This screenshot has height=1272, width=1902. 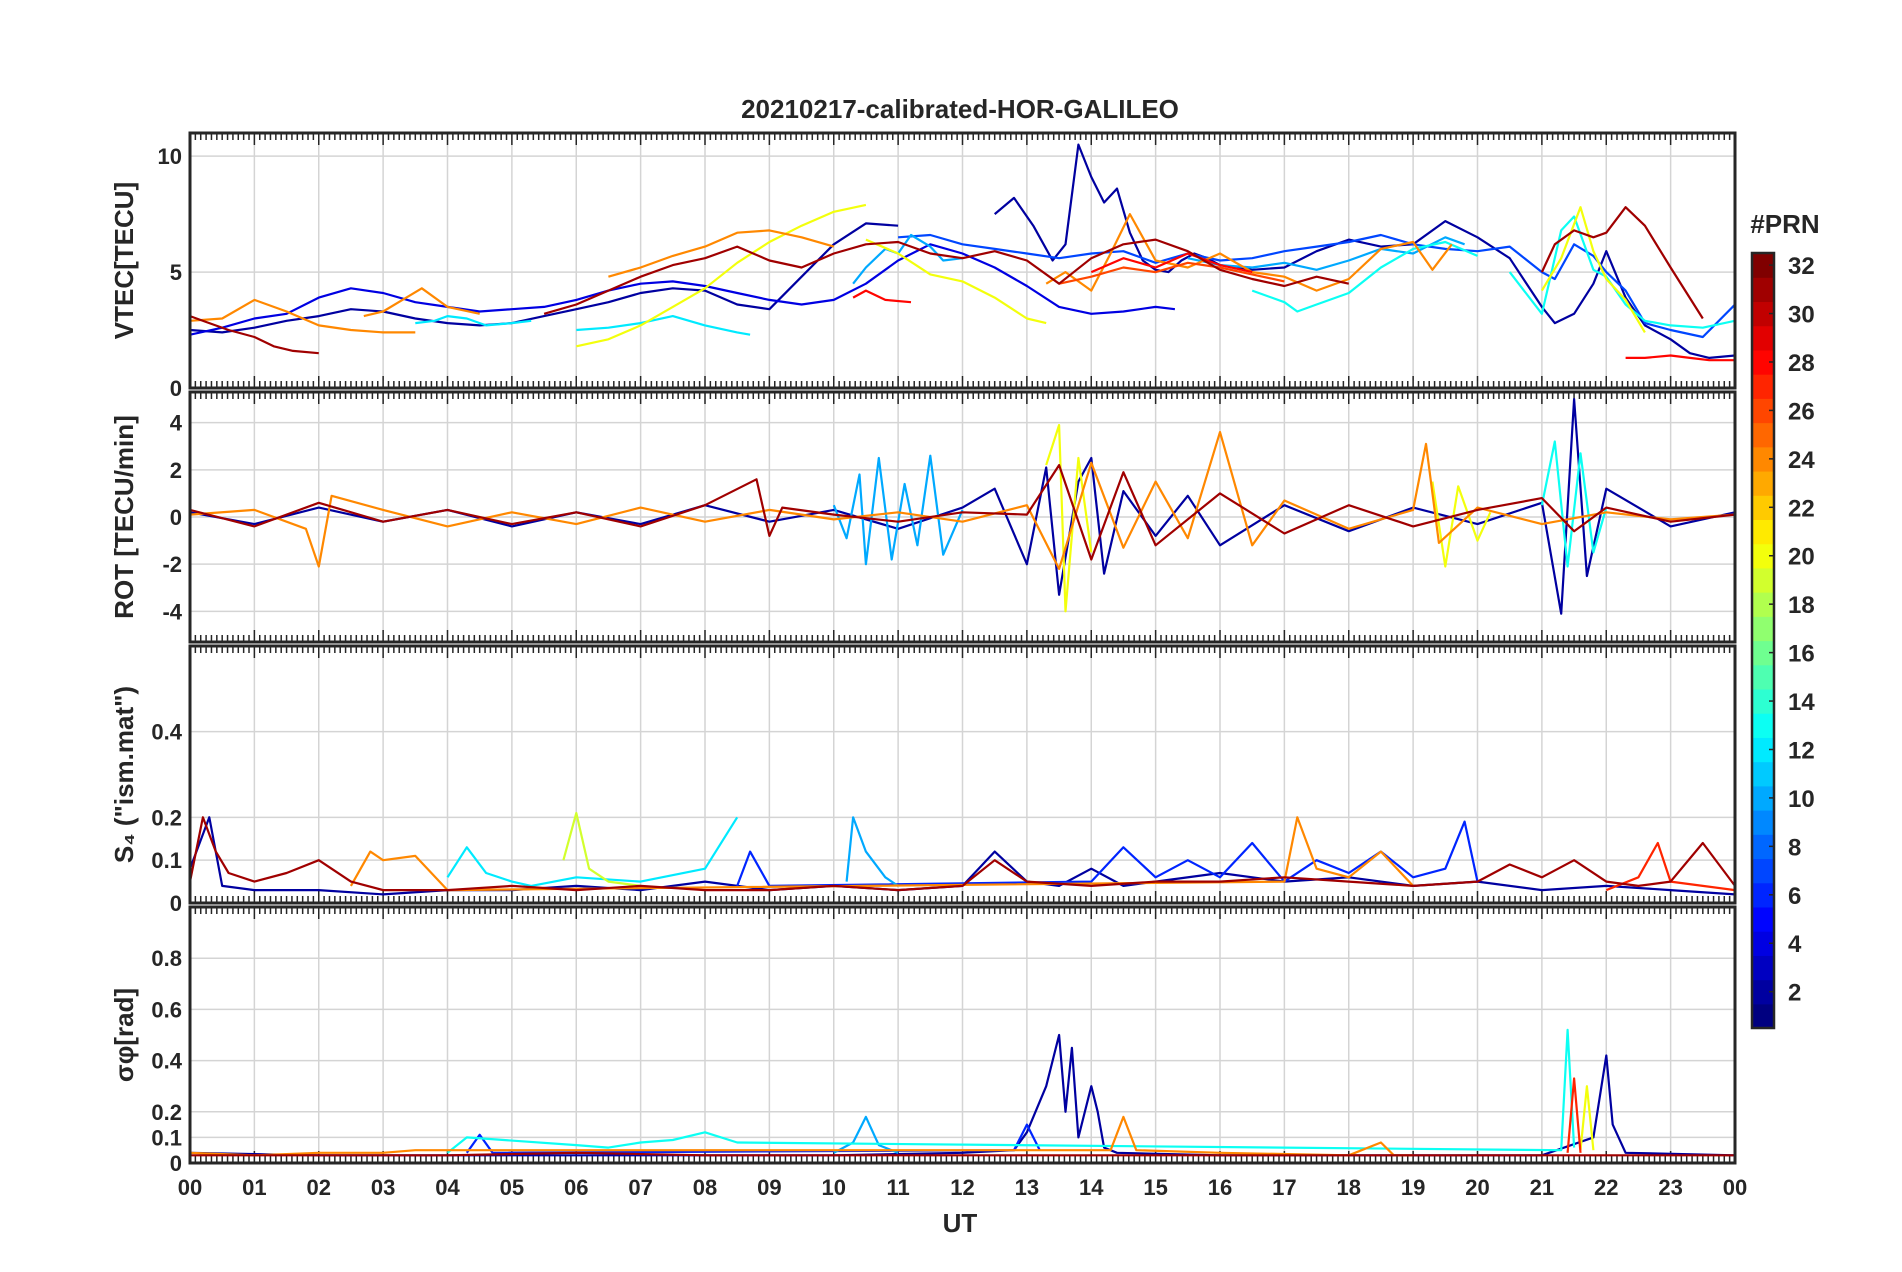 I want to click on x-tick-label: 04, so click(x=447, y=1187).